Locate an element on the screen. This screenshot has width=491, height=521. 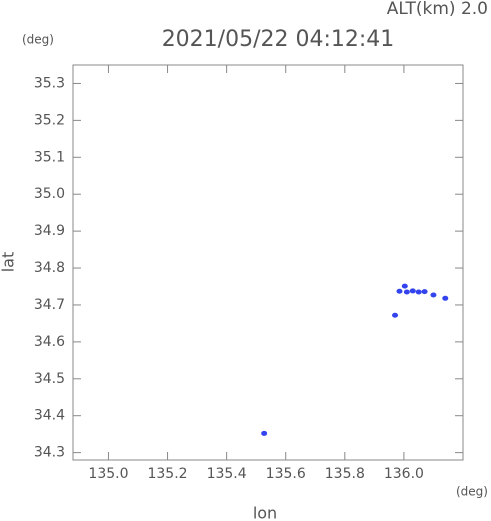
x-unit: (deg) is located at coordinates (472, 492).